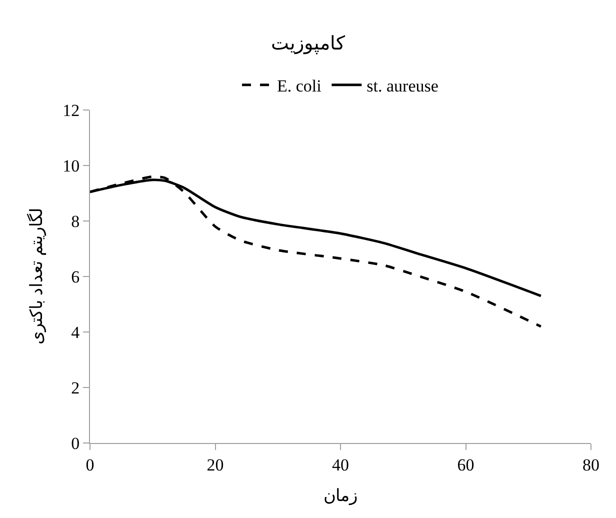 This screenshot has height=518, width=616. Describe the element at coordinates (402, 86) in the screenshot. I see `legend-label: st. aureuse` at that location.